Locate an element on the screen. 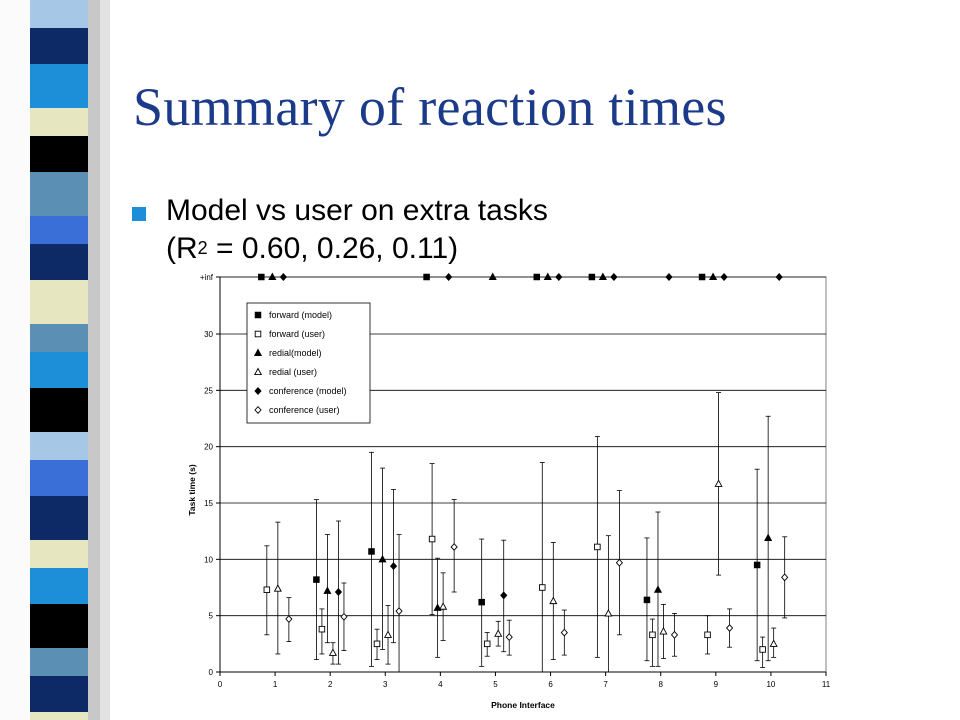  legend-entry-label: forward (user) is located at coordinates (297, 334).